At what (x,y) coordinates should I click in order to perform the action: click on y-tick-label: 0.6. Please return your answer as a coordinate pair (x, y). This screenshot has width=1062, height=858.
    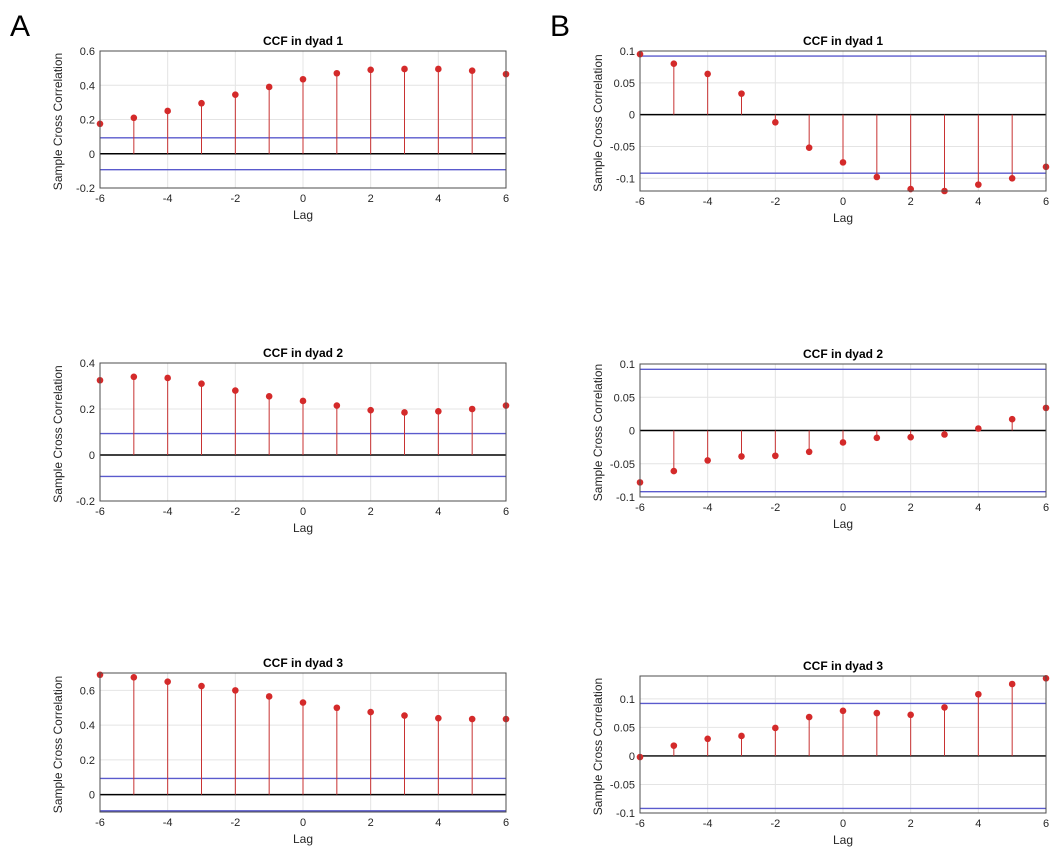
    Looking at the image, I should click on (87, 52).